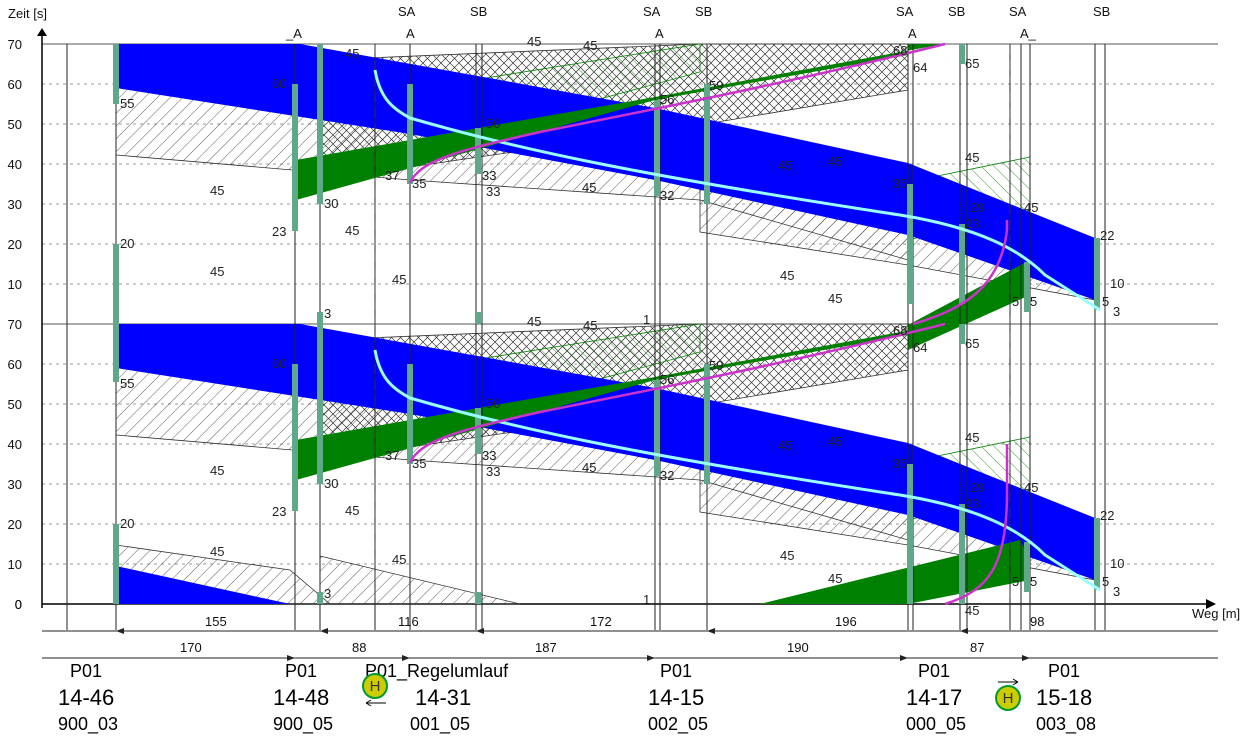 The image size is (1259, 749). What do you see at coordinates (437, 671) in the screenshot?
I see `junction-program: P01_Regelumlauf` at bounding box center [437, 671].